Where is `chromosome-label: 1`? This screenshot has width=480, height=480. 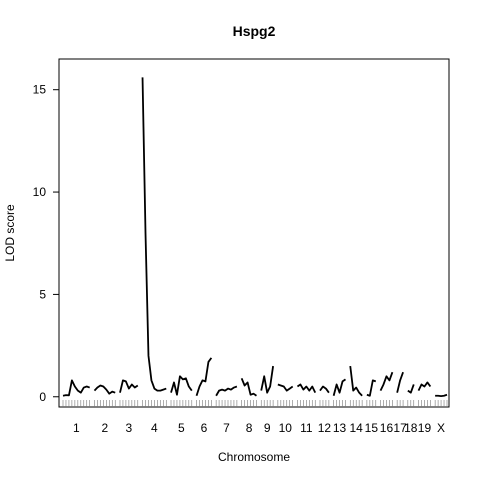 chromosome-label: 1 is located at coordinates (76, 428).